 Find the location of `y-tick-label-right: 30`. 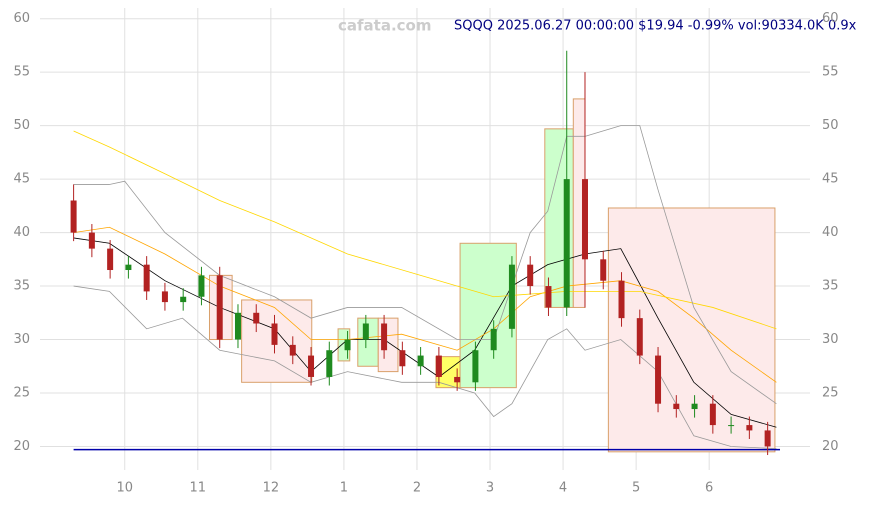

y-tick-label-right: 30 is located at coordinates (830, 339).